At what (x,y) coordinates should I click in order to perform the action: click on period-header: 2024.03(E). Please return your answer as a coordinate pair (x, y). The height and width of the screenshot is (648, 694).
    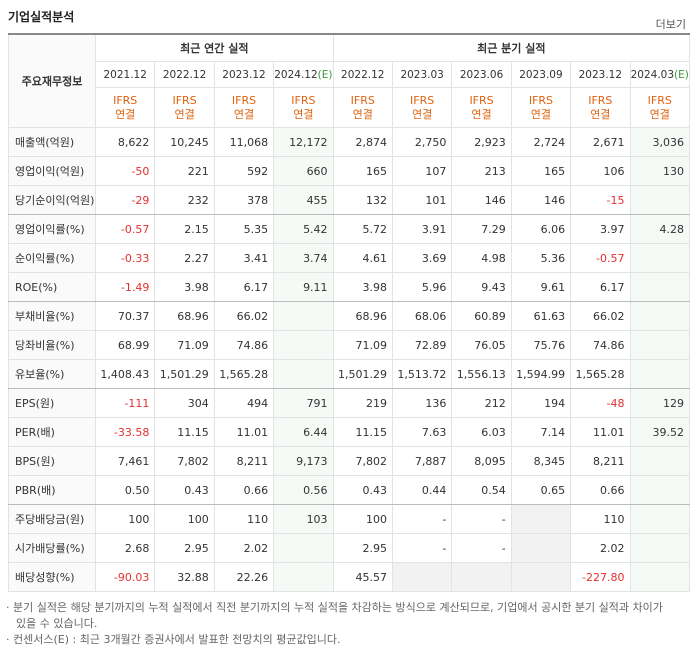
    Looking at the image, I should click on (660, 74).